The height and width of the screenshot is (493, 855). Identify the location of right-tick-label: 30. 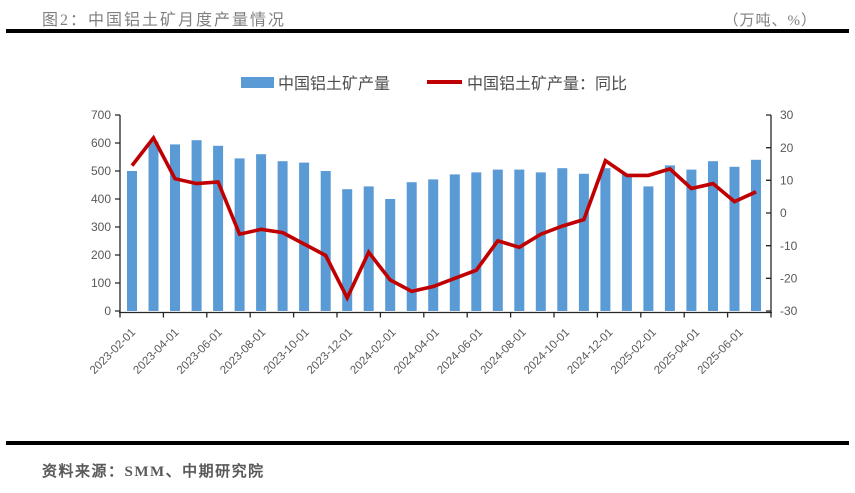
(787, 115).